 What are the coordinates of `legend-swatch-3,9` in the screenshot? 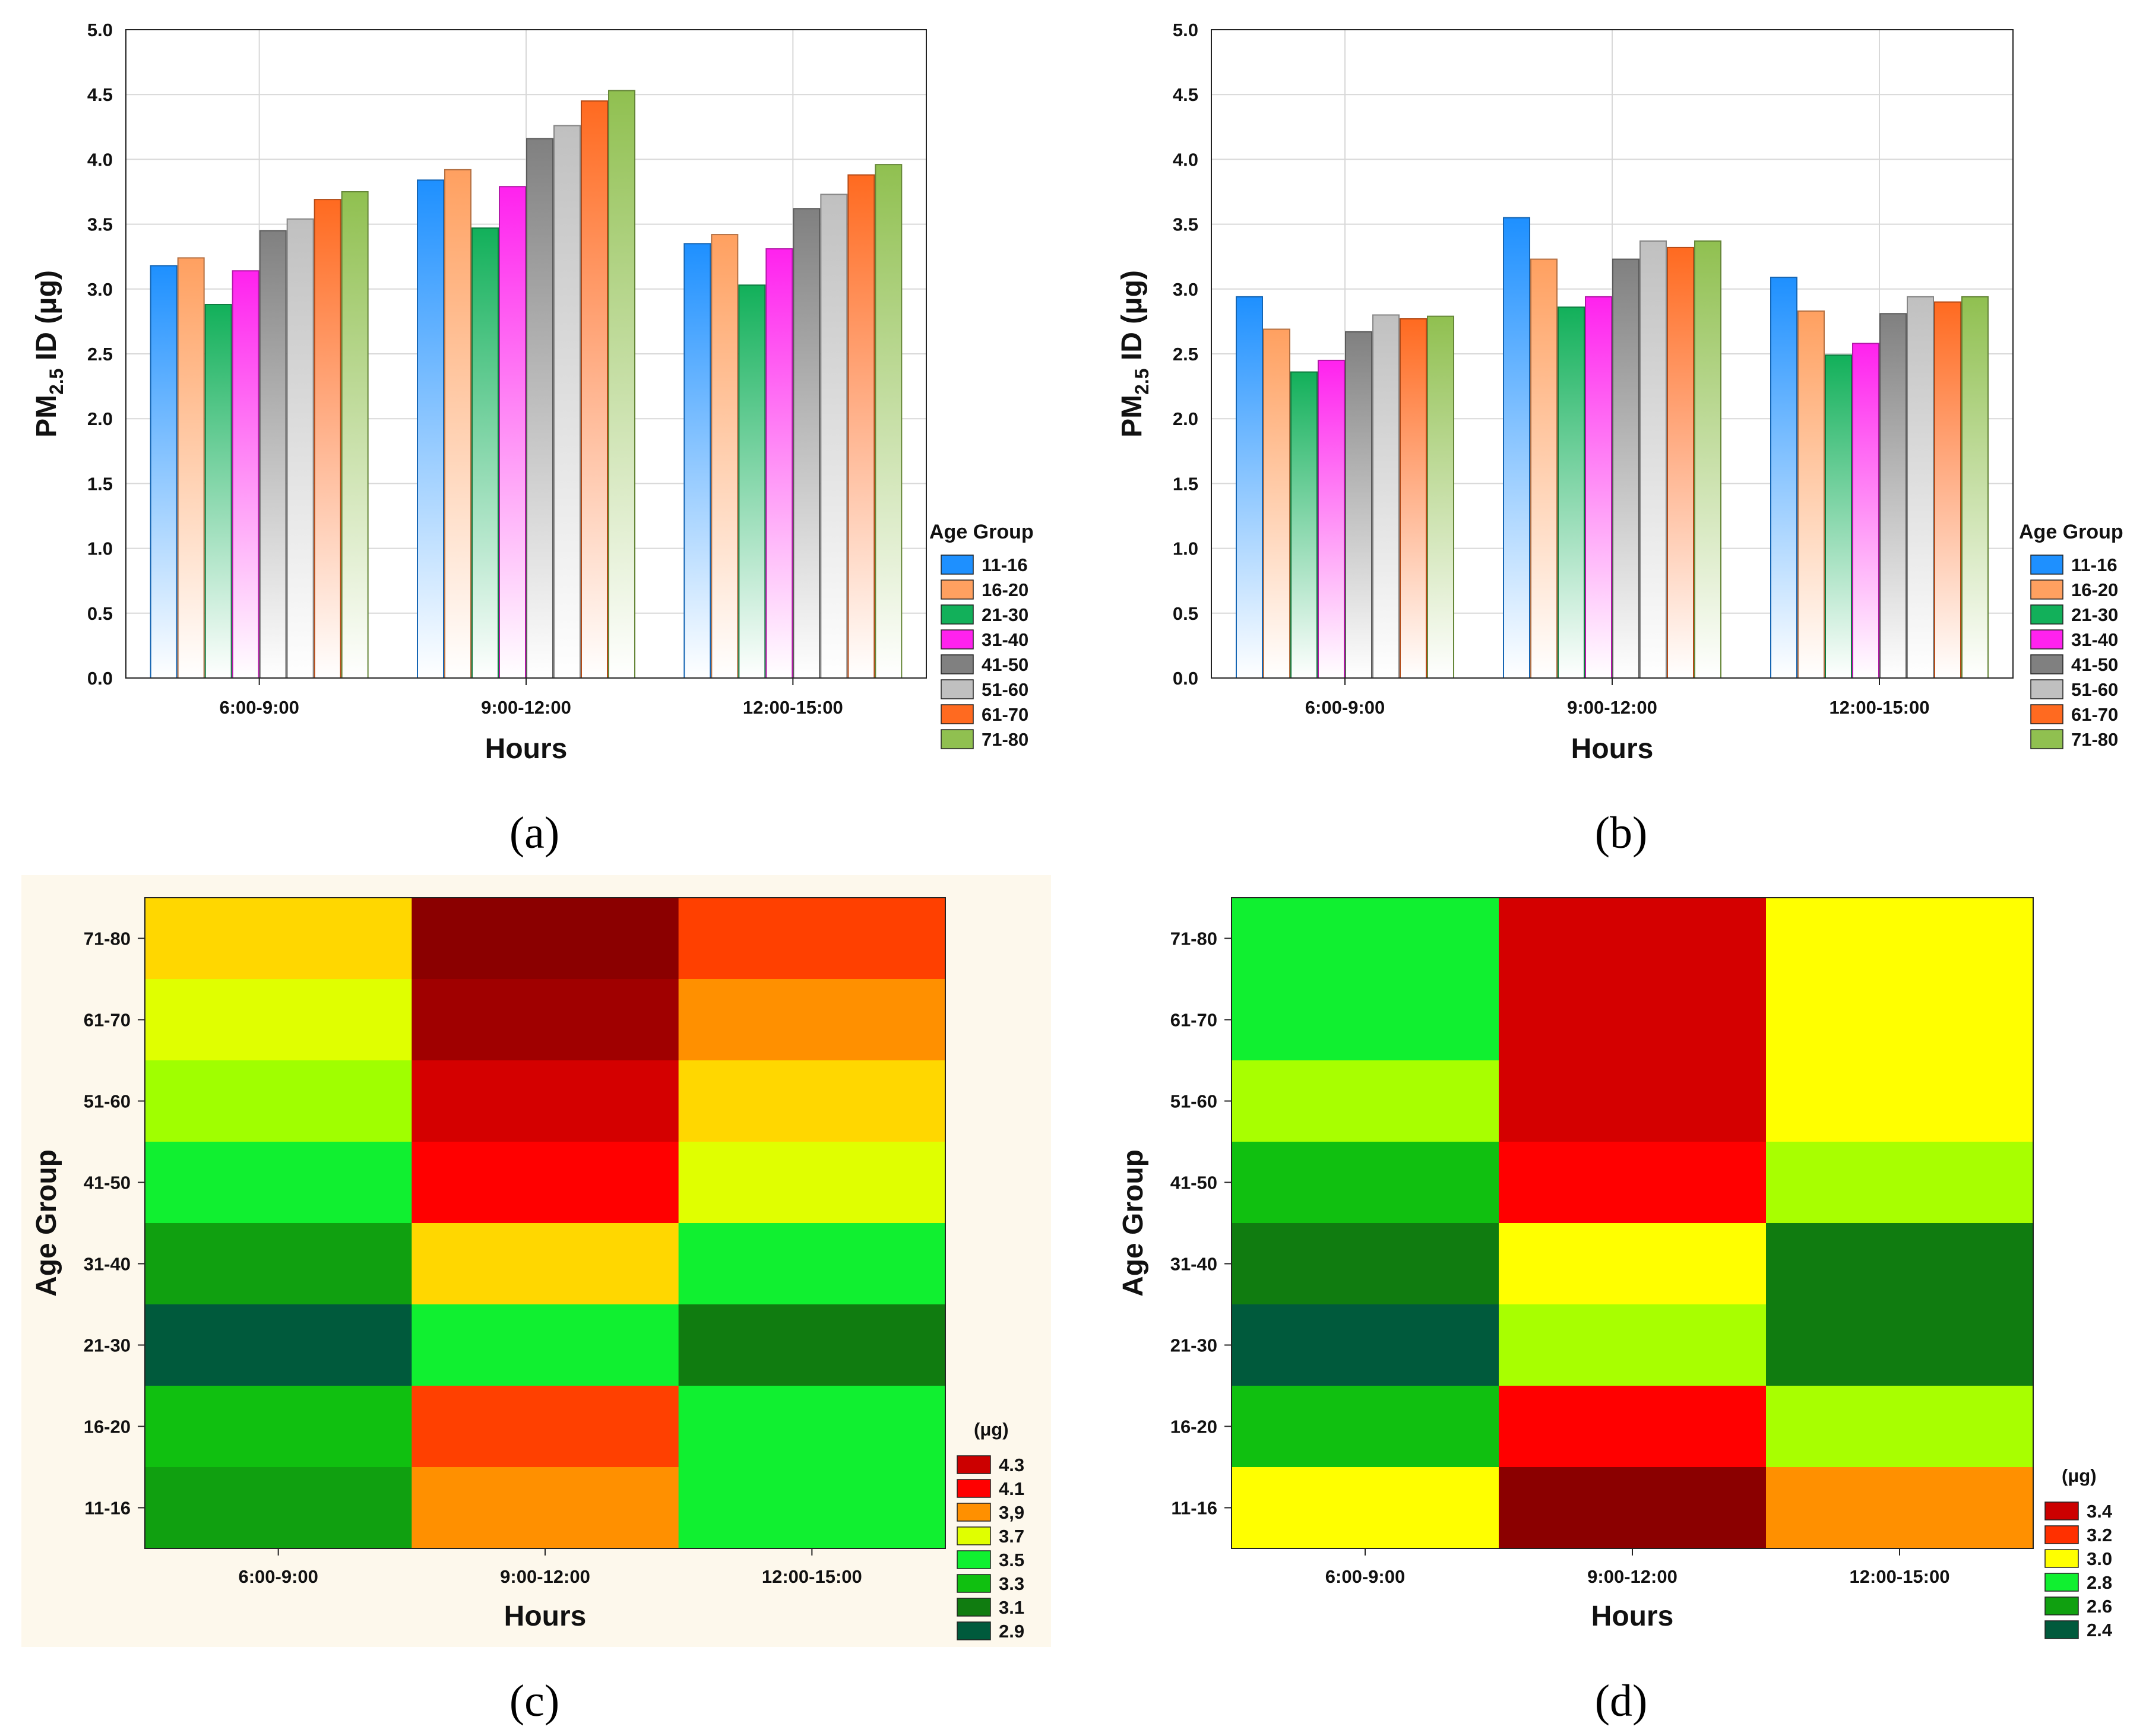 It's located at (974, 1512).